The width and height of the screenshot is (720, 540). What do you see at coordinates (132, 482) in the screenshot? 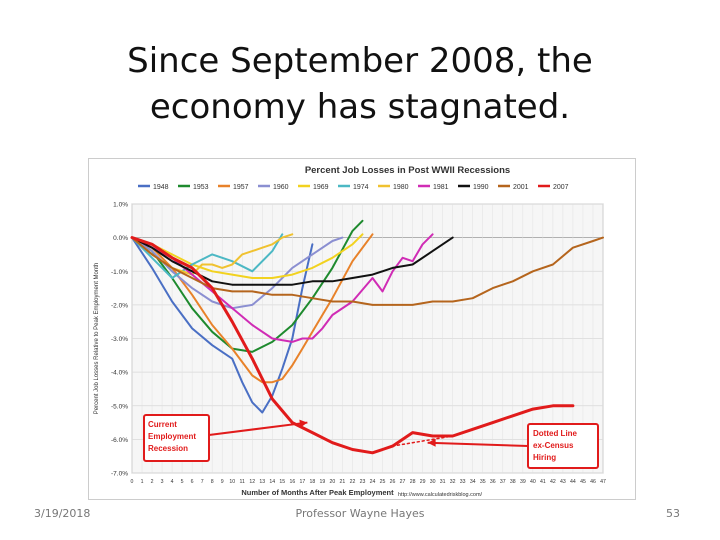
I see `x-tick-label: 0` at bounding box center [132, 482].